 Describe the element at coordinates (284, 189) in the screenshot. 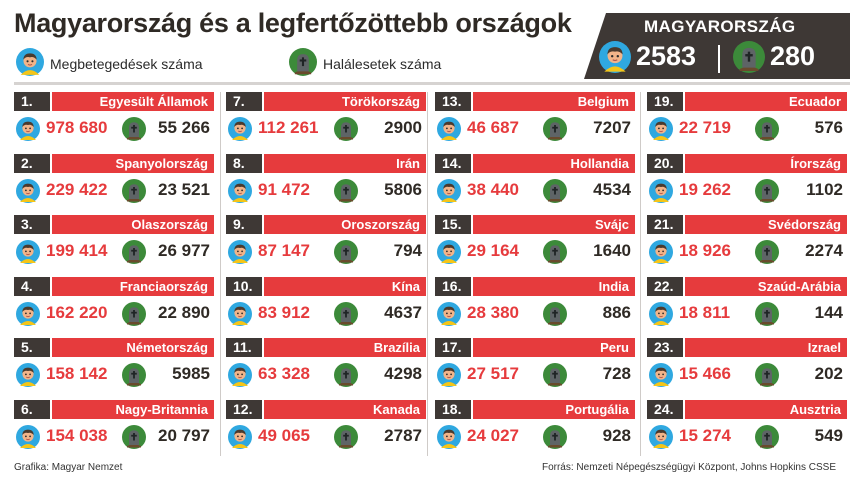

I see `cases-value: 91 472` at that location.